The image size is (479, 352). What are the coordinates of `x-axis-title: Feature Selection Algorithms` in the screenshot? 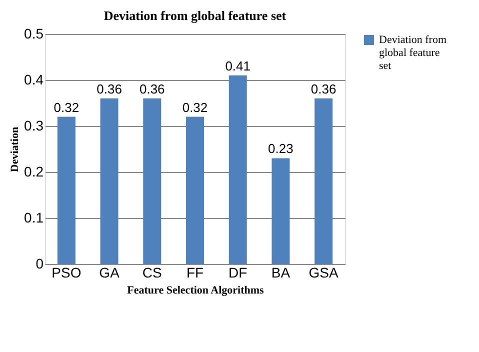 It's located at (196, 290).